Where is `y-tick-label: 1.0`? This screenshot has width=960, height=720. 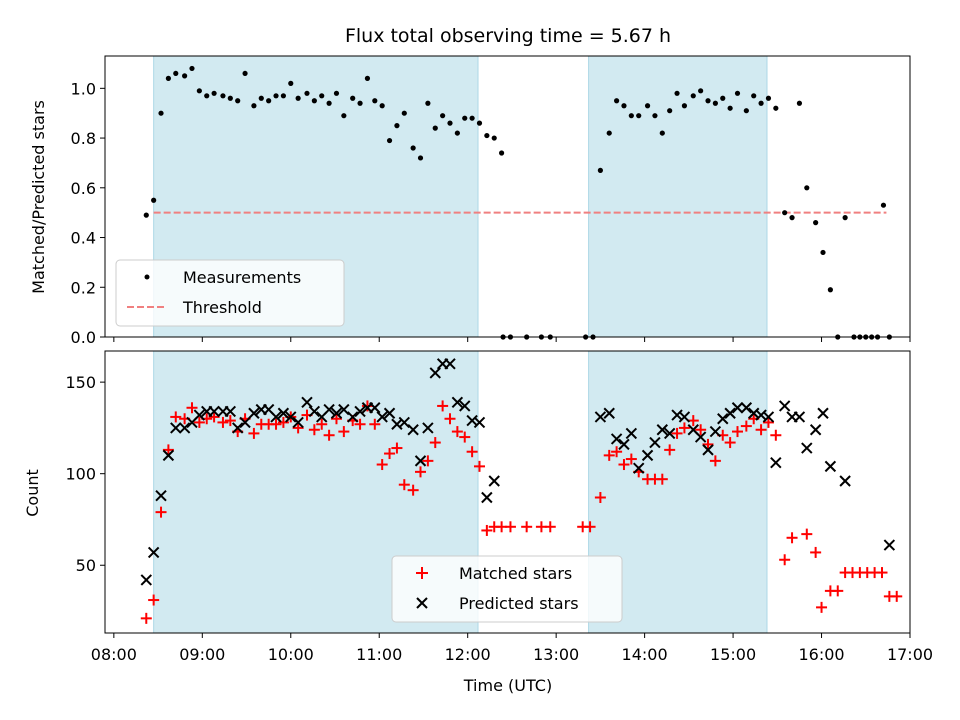
y-tick-label: 1.0 is located at coordinates (83, 88).